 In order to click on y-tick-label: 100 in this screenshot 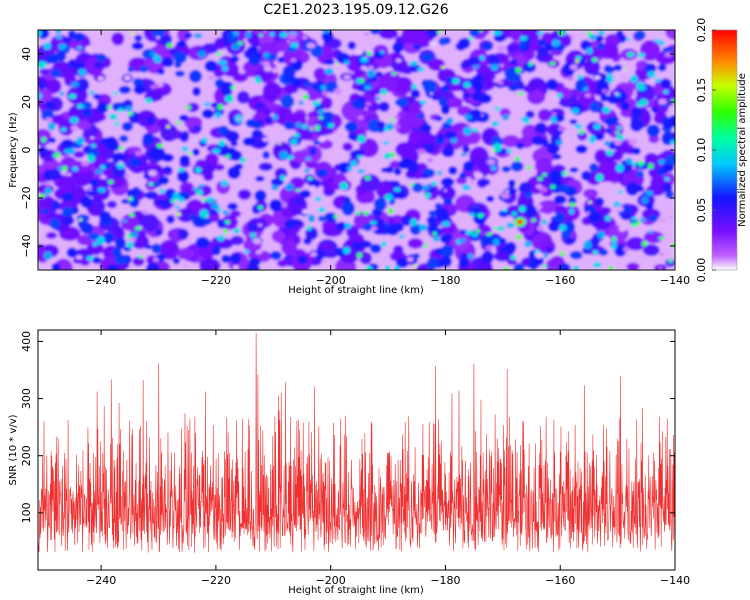, I will do `click(26, 512)`.